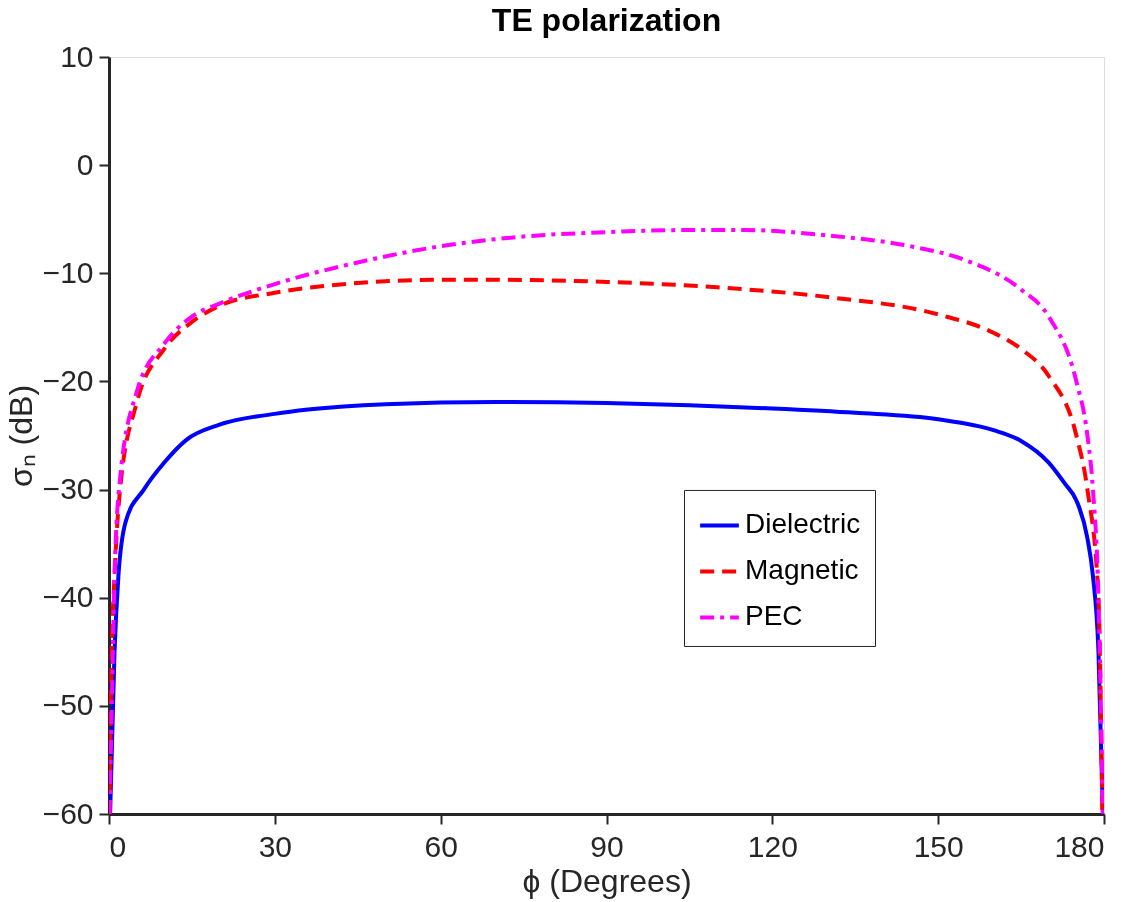  I want to click on y-tick-label: −50, so click(68, 705).